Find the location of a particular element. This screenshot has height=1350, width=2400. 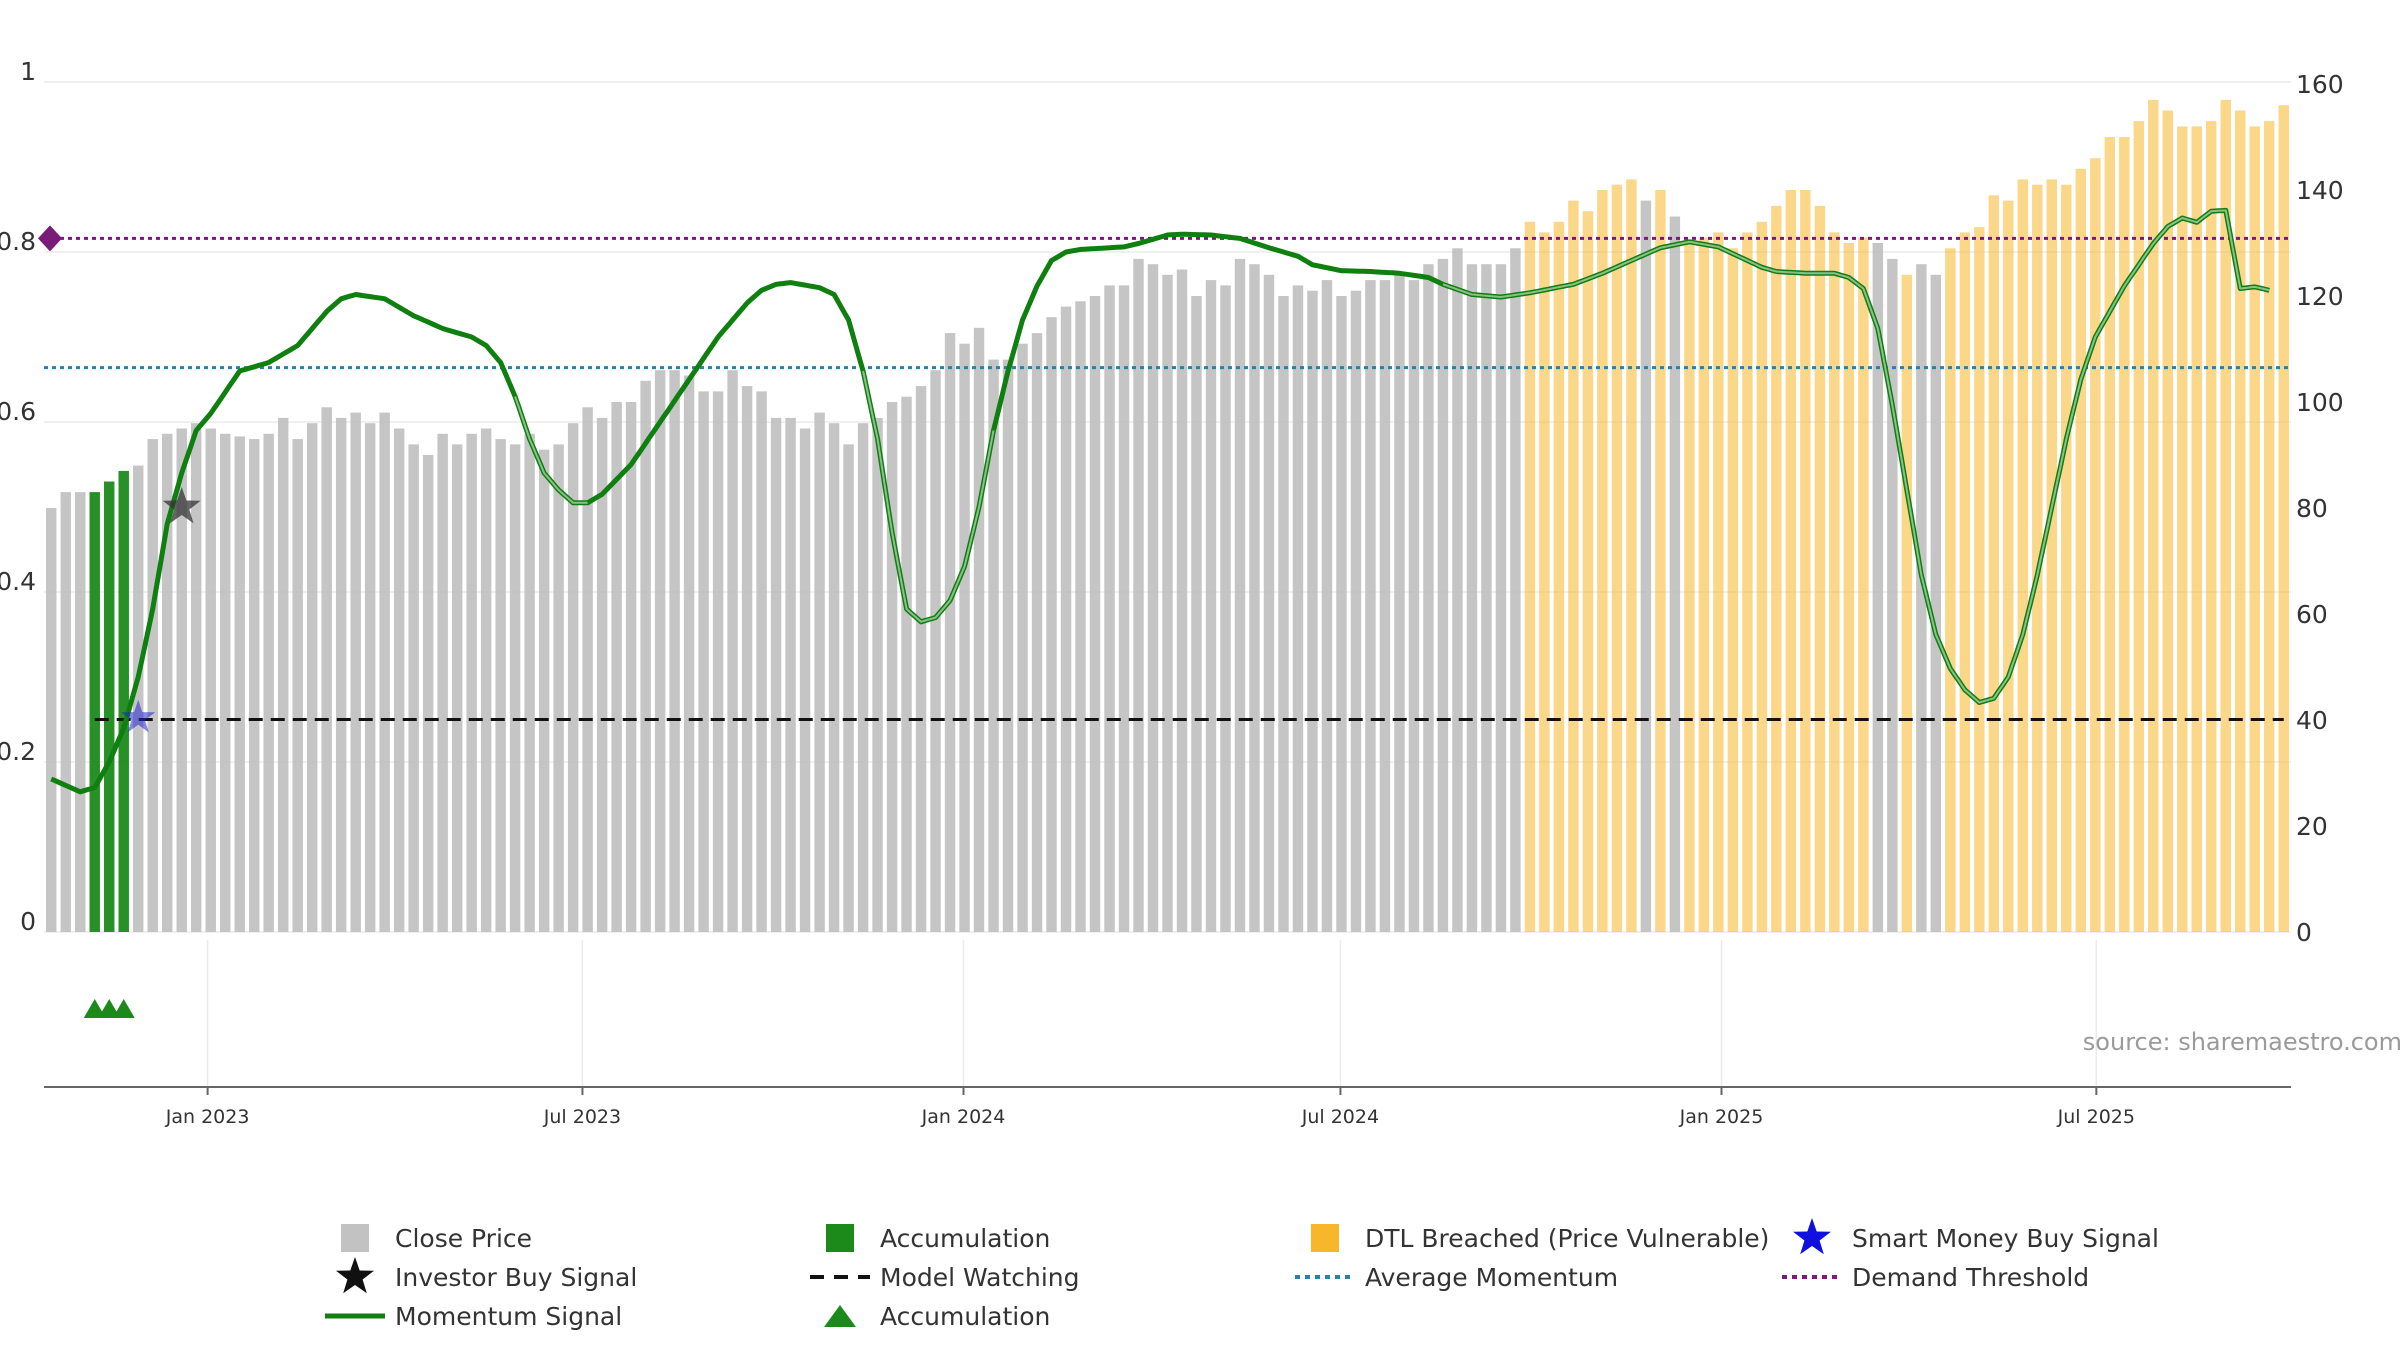

legend-triangle-accumulation is located at coordinates (840, 1316).